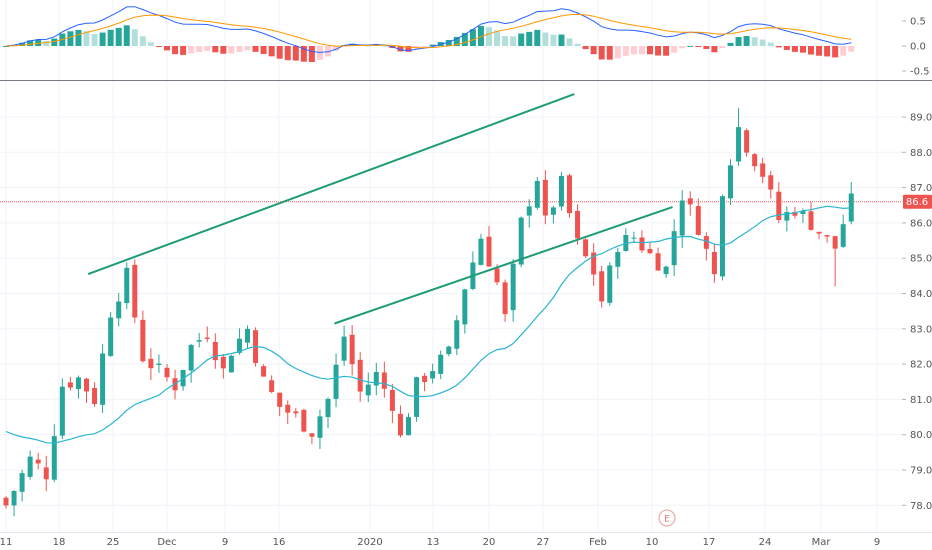 The image size is (932, 550). What do you see at coordinates (59, 542) in the screenshot?
I see `x-tick-label: 18` at bounding box center [59, 542].